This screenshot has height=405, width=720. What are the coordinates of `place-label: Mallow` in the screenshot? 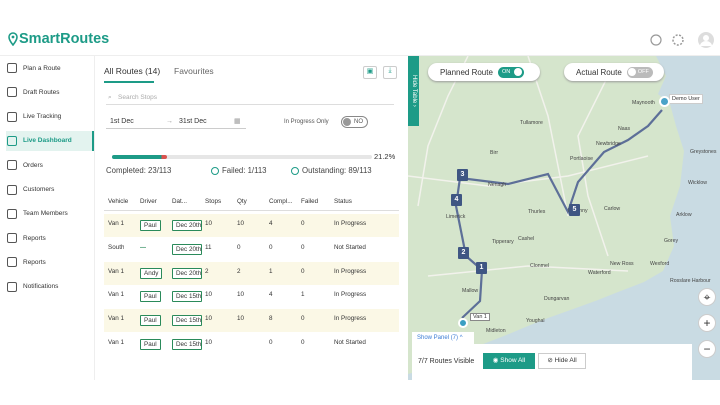 It's located at (470, 291).